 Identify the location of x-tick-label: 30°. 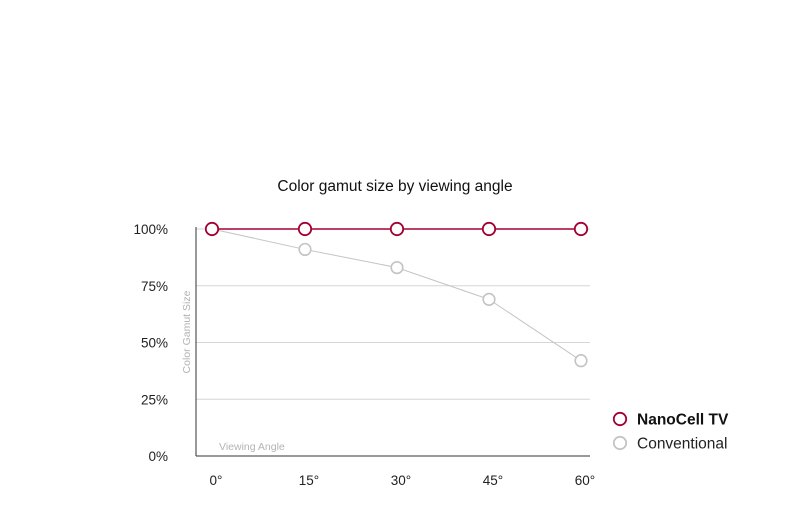
(401, 480).